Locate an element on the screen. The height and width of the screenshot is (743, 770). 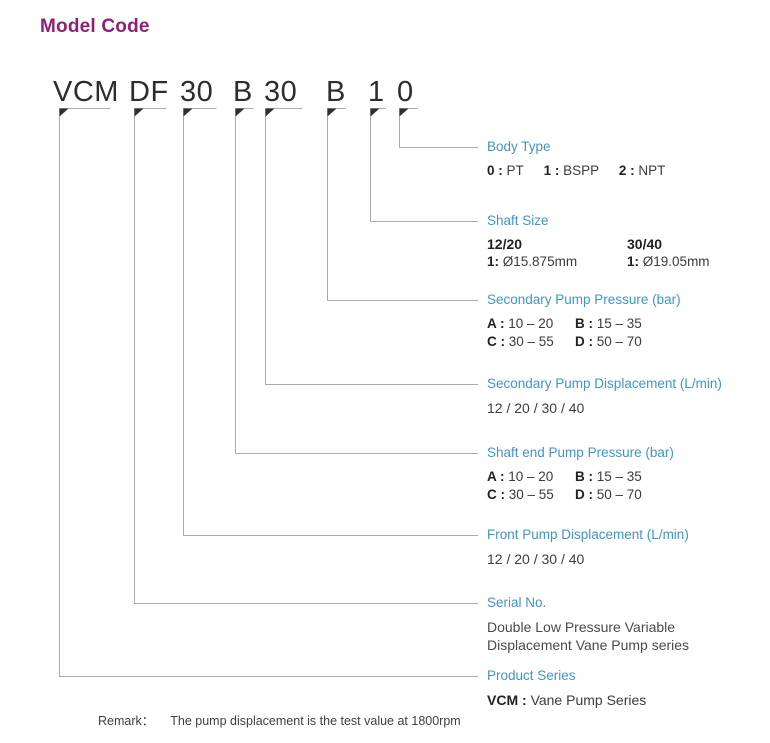
group-title: Serial No. is located at coordinates (517, 602).